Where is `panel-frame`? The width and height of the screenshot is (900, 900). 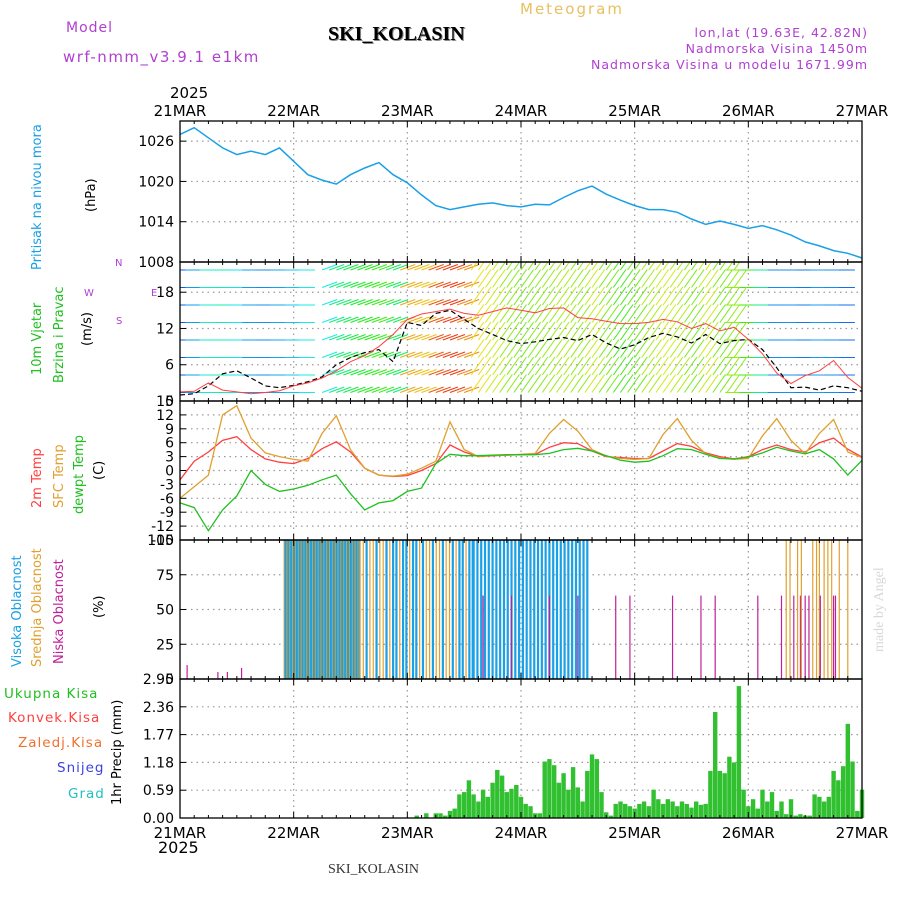
panel-frame is located at coordinates (521, 331).